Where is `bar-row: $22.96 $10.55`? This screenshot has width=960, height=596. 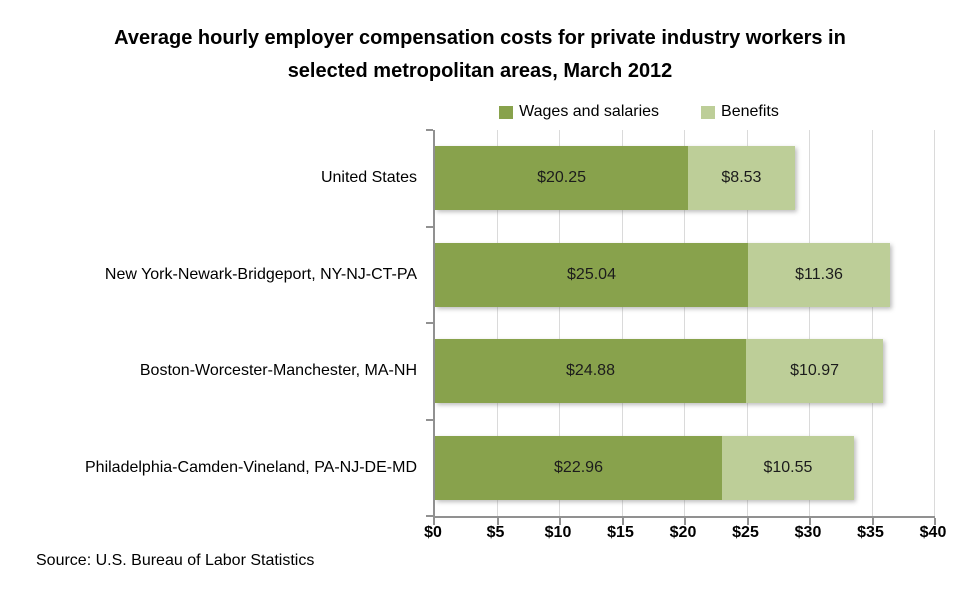 bar-row: $22.96 $10.55 is located at coordinates (685, 467).